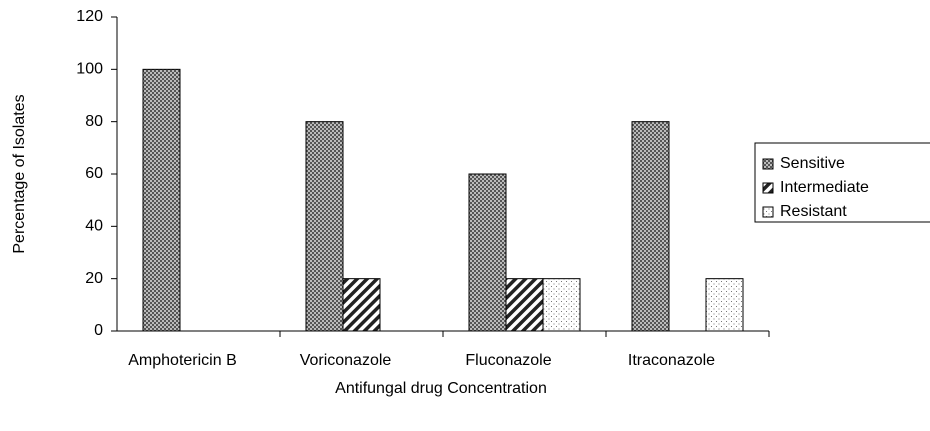 This screenshot has height=431, width=930. I want to click on y-tick-label: 80, so click(94, 121).